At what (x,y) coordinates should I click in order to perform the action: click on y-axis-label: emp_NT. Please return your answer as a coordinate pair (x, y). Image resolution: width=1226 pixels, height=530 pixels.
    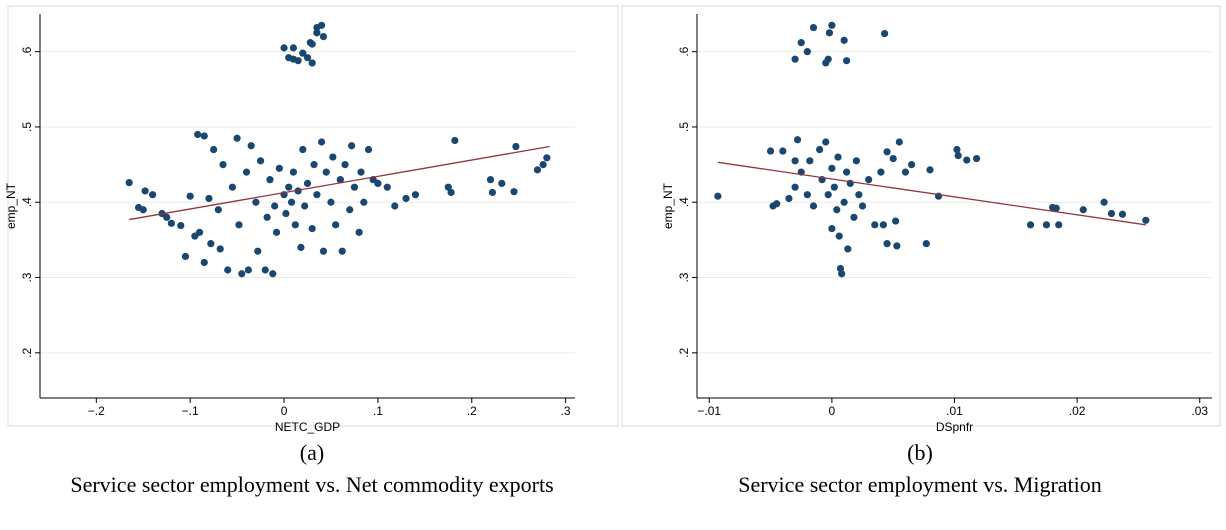
    Looking at the image, I should click on (11, 205).